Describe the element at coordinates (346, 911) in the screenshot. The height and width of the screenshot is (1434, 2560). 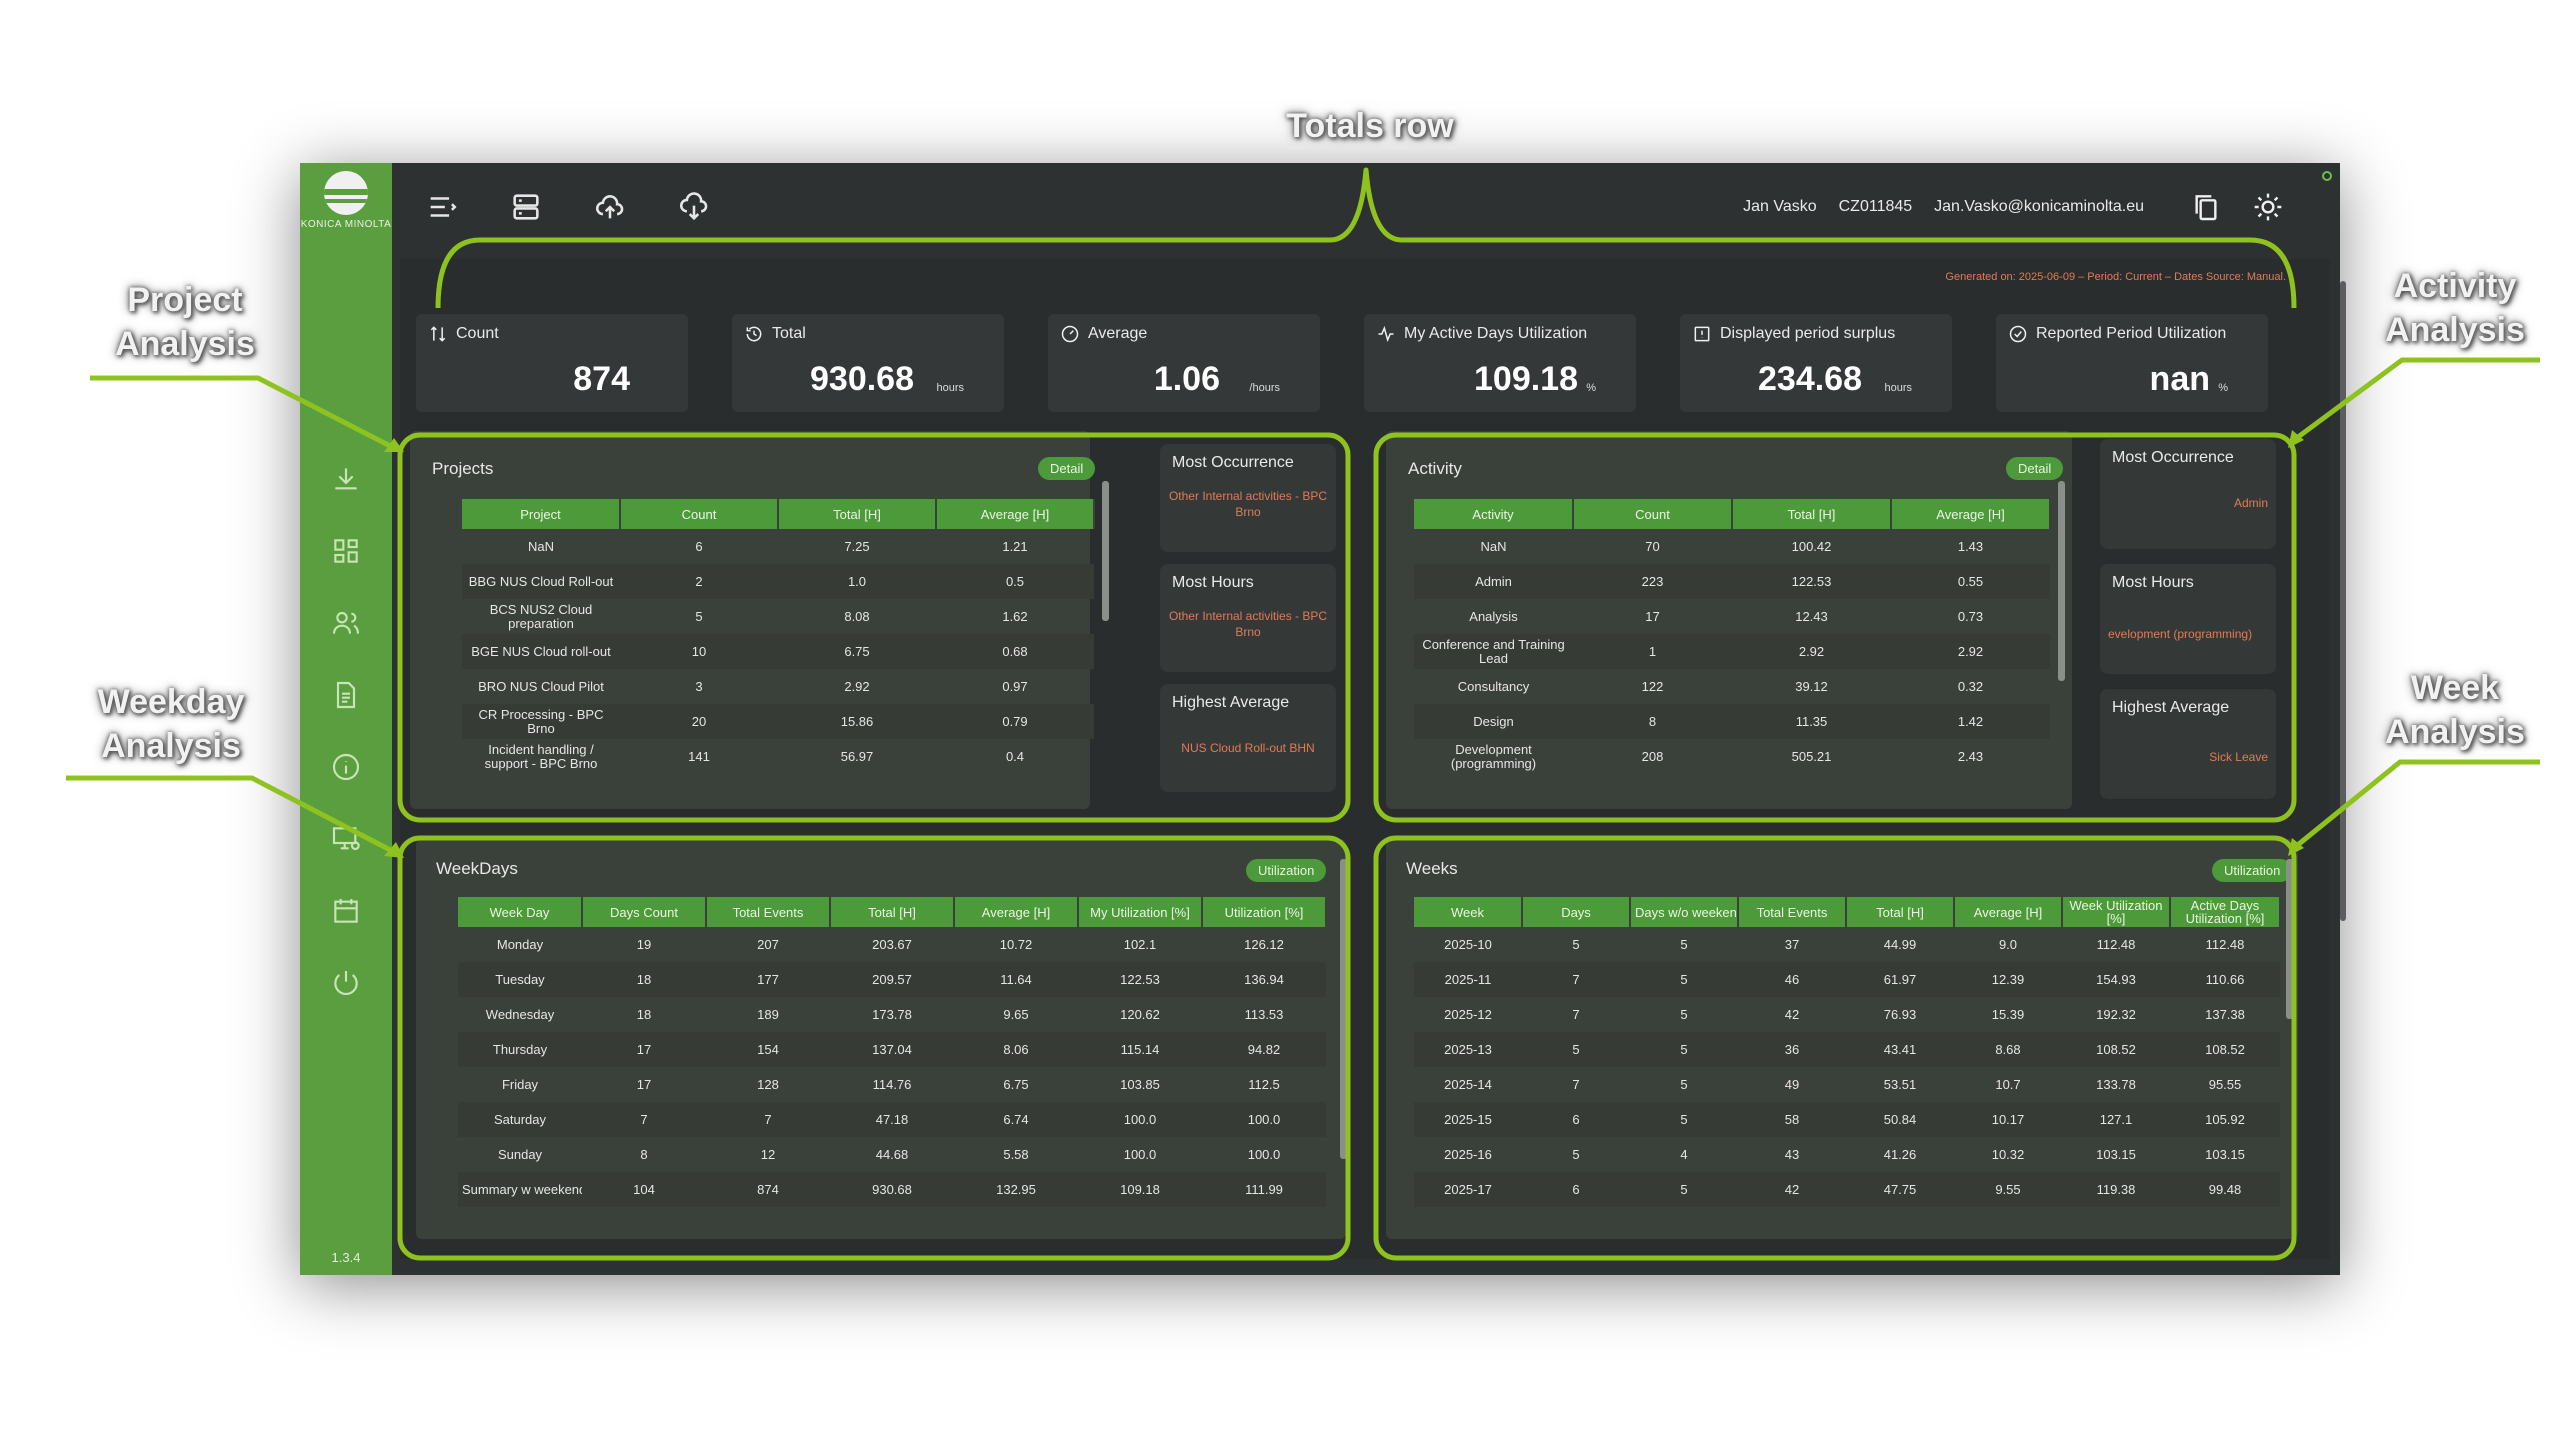
I see `calendar-icon` at that location.